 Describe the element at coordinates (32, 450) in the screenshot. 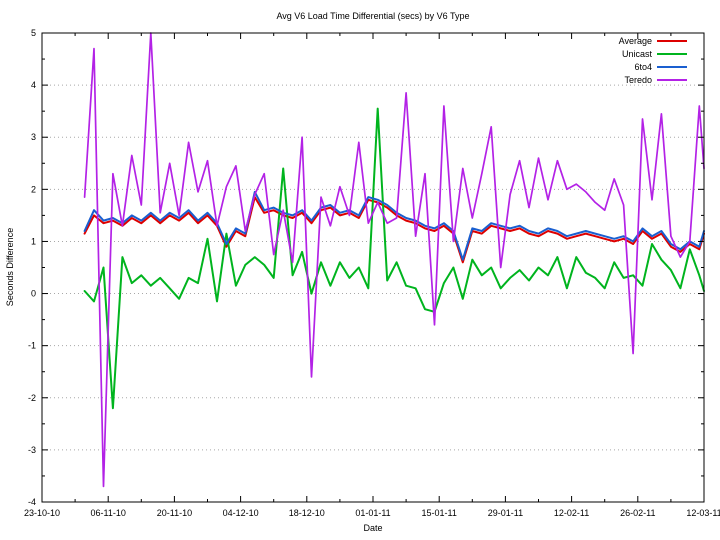

I see `y-tick-label: -3` at that location.